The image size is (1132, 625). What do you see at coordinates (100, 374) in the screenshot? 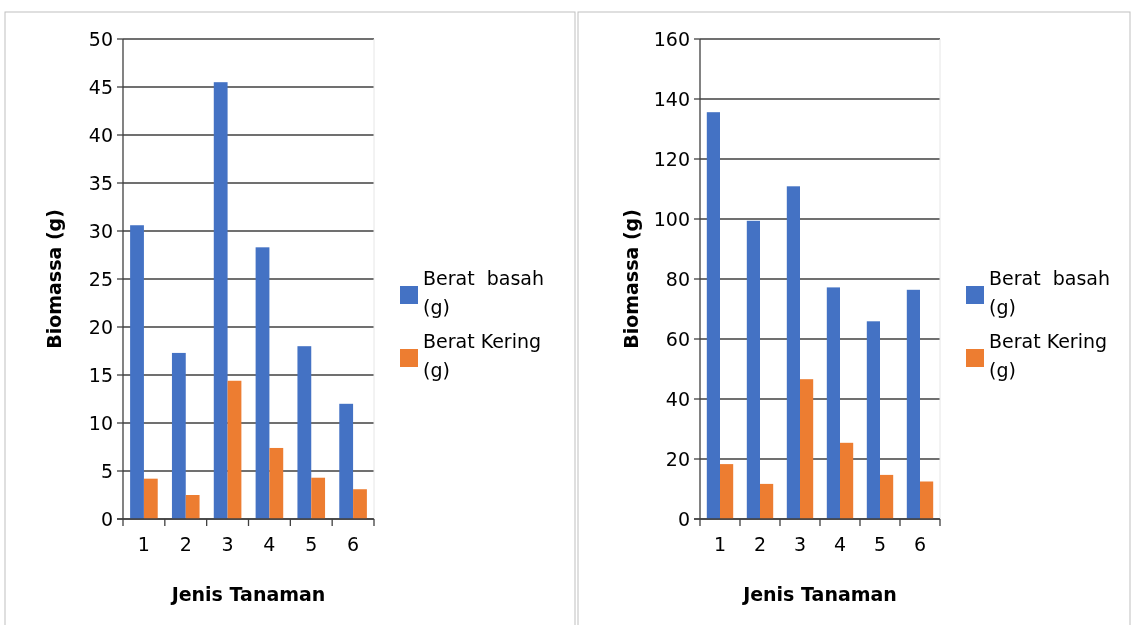
I see `y-tick-label: 15` at bounding box center [100, 374].